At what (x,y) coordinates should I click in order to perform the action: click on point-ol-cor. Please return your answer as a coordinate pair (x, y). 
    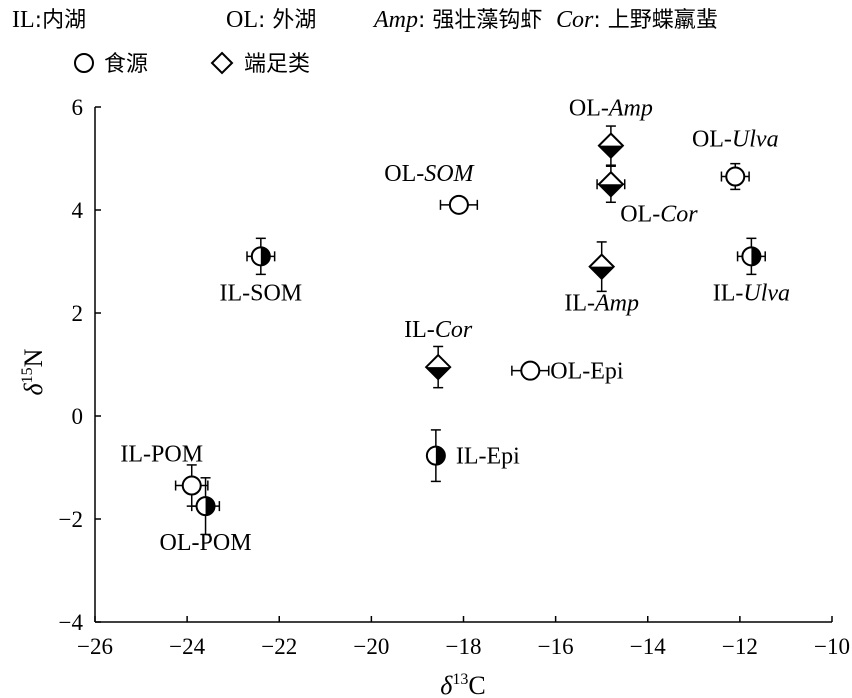
    Looking at the image, I should click on (611, 184).